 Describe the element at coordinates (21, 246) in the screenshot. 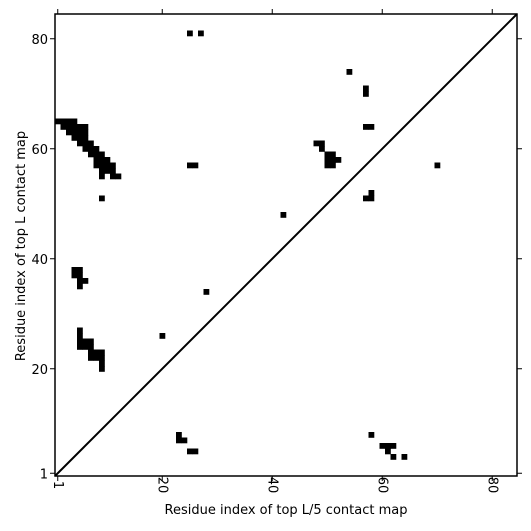

I see `y-axis-label: Residue index of top L contact map` at that location.